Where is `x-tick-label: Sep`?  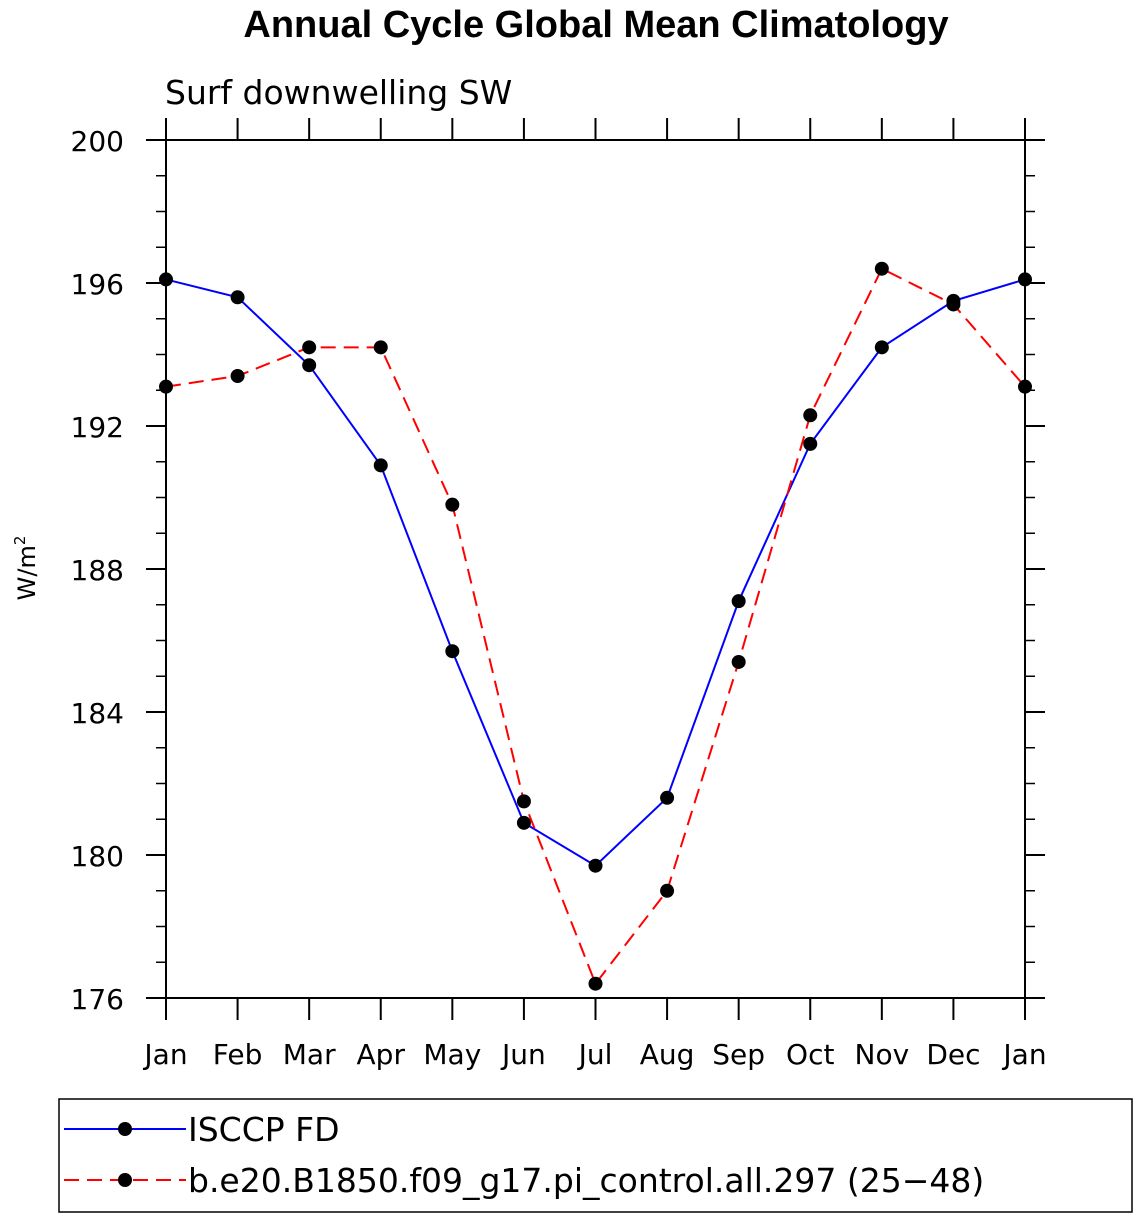 x-tick-label: Sep is located at coordinates (738, 1054).